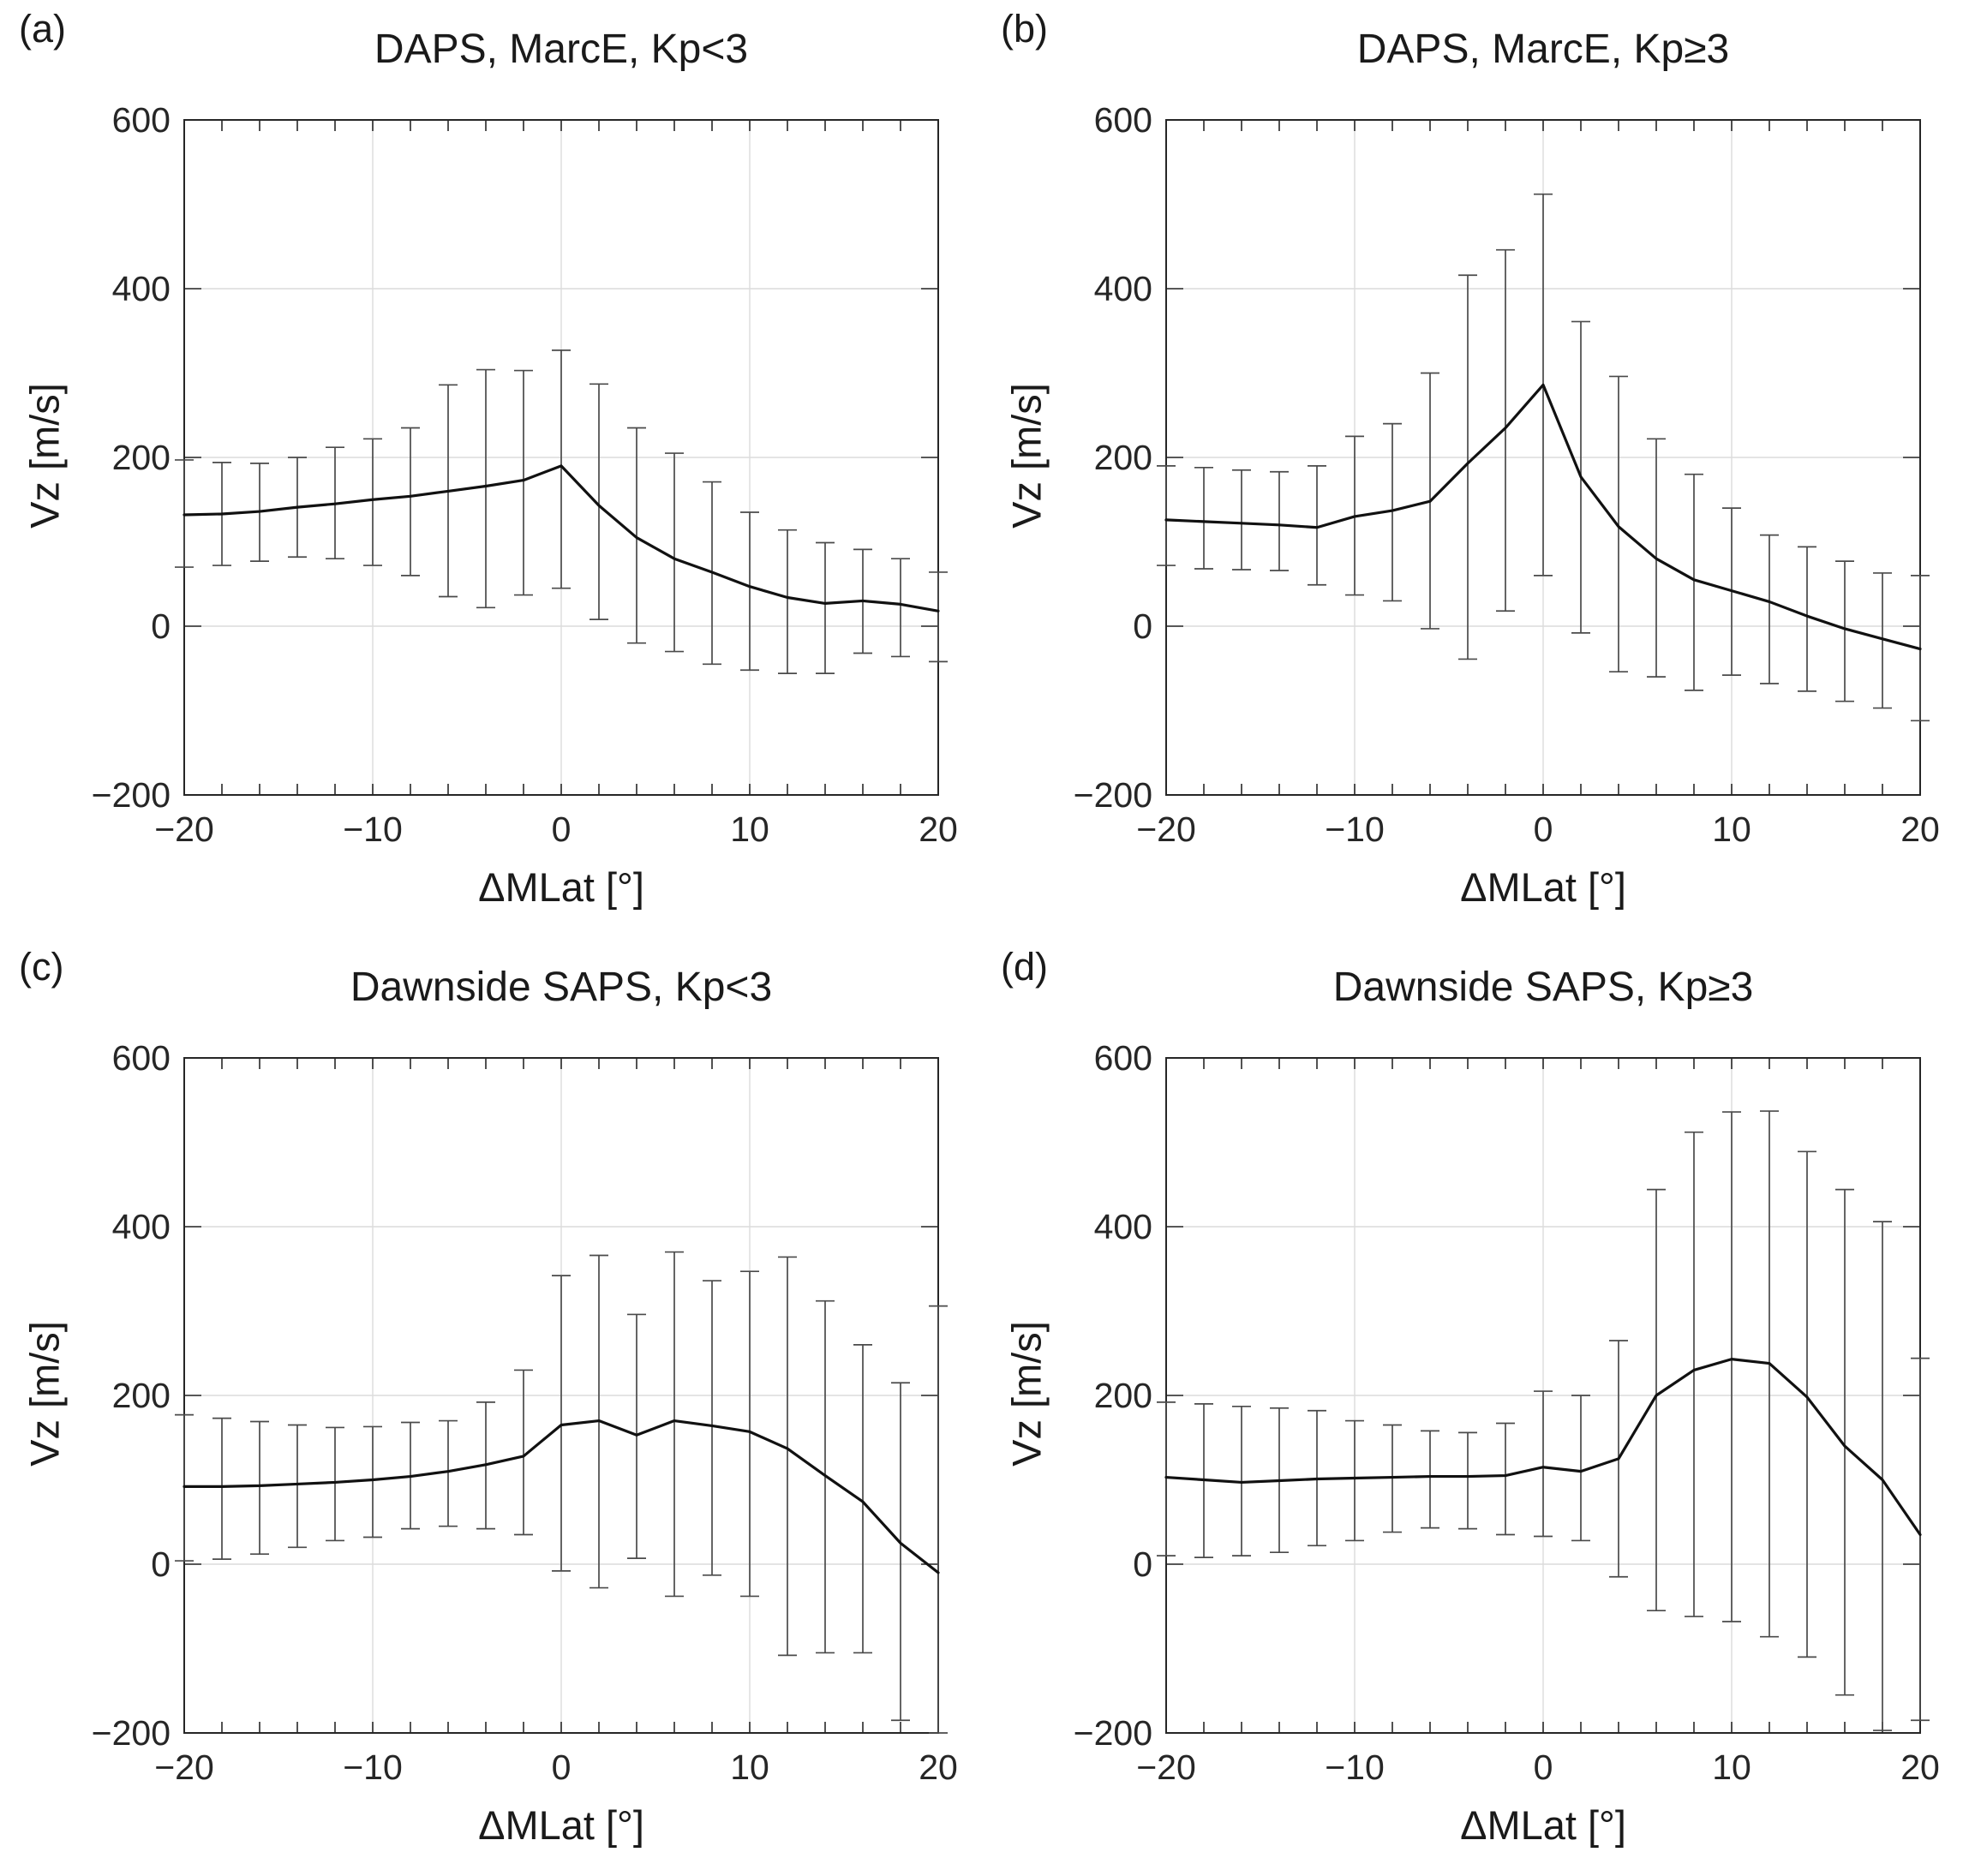 This screenshot has height=1876, width=1963. What do you see at coordinates (561, 1825) in the screenshot?
I see `panel-c-xlabel: ΔMLat [°]` at bounding box center [561, 1825].